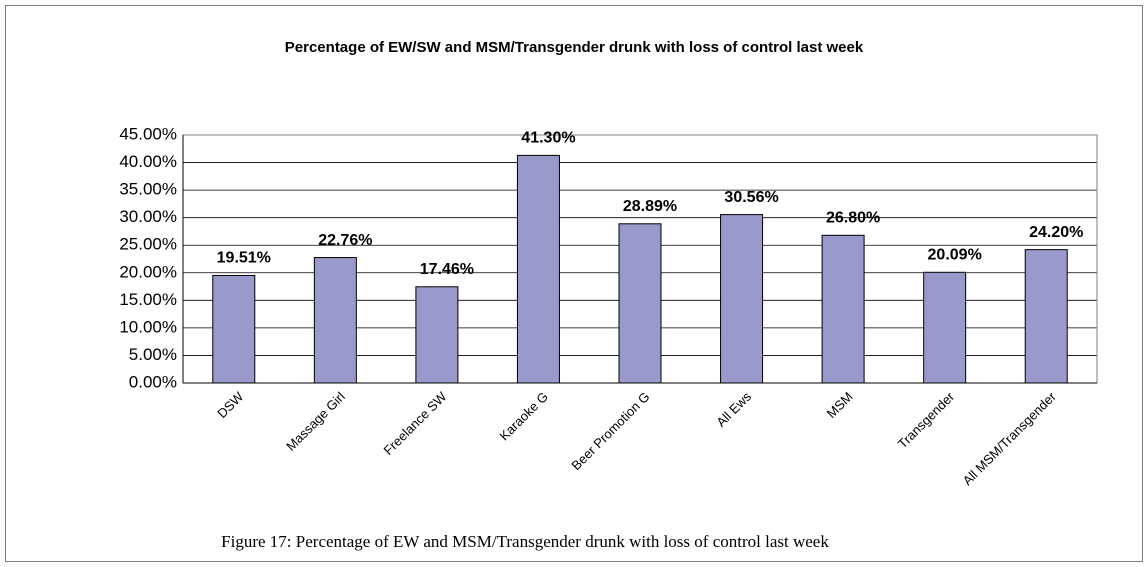 The height and width of the screenshot is (567, 1148). I want to click on y-tick-label: 5.00%, so click(153, 354).